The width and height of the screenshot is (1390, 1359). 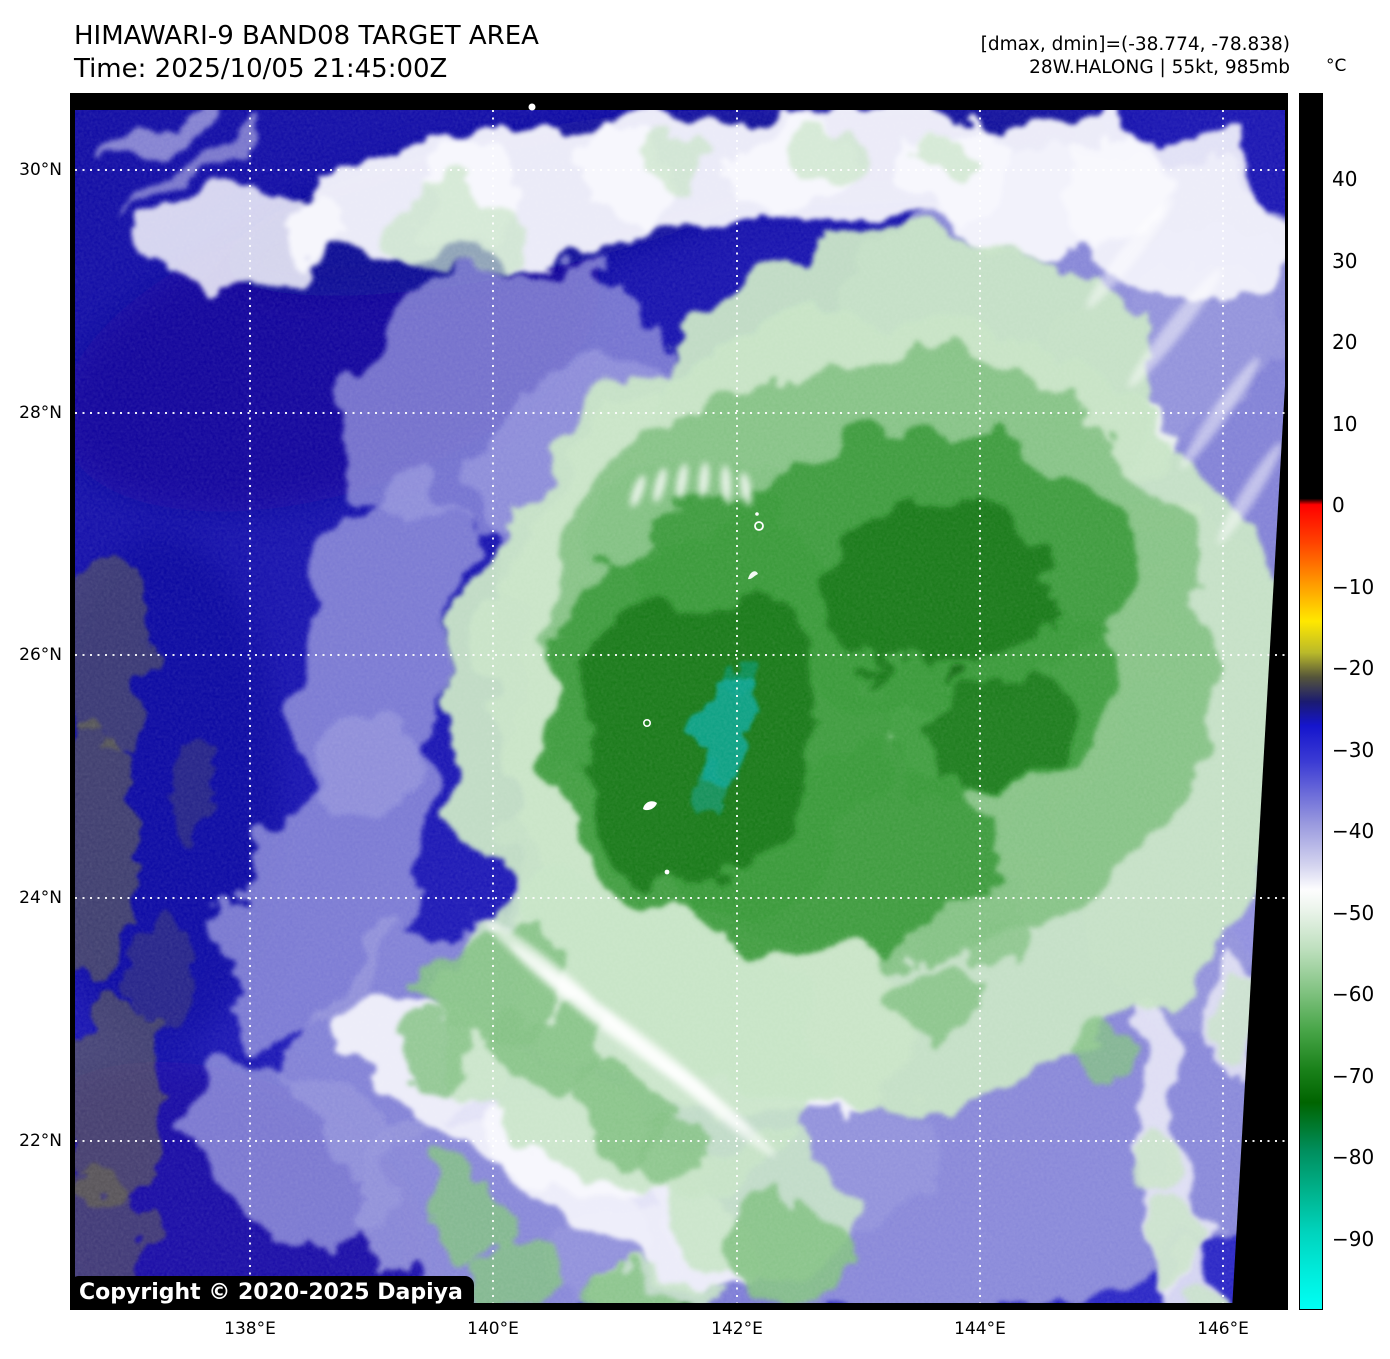 I want to click on colorbar-tick: −10, so click(x=1353, y=587).